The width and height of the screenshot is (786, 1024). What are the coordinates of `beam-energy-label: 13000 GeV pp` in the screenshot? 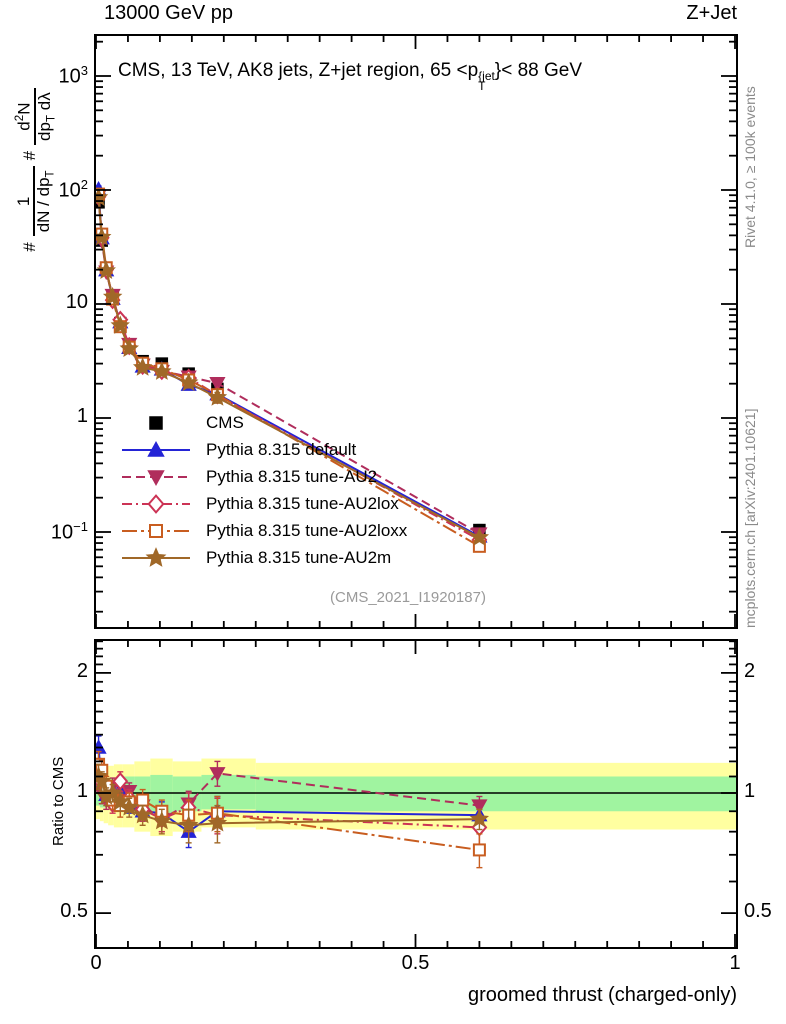 It's located at (168, 13).